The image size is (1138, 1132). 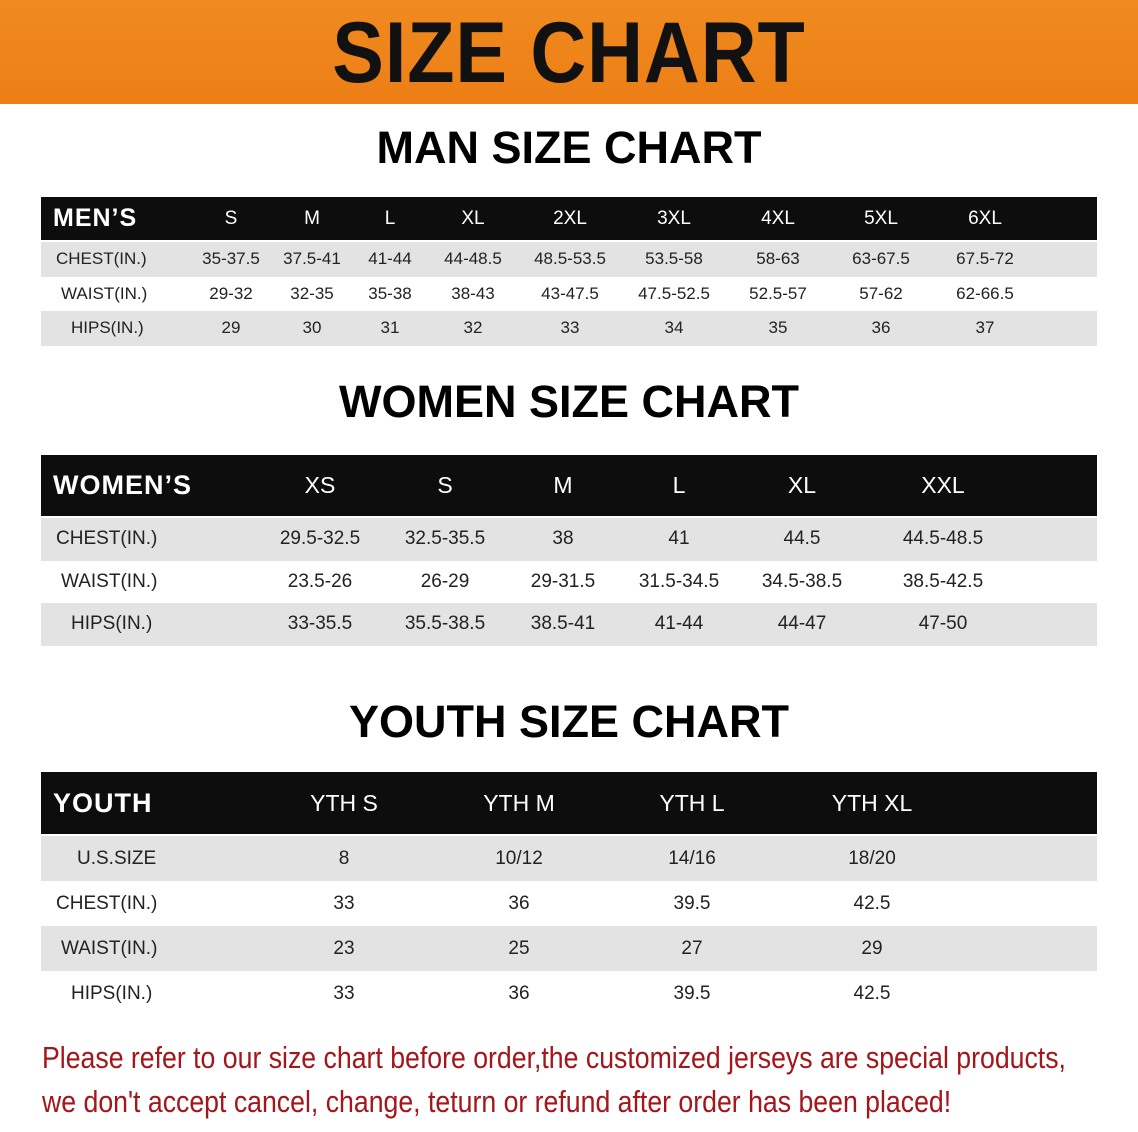 I want to click on table-cell: 41, so click(x=679, y=539).